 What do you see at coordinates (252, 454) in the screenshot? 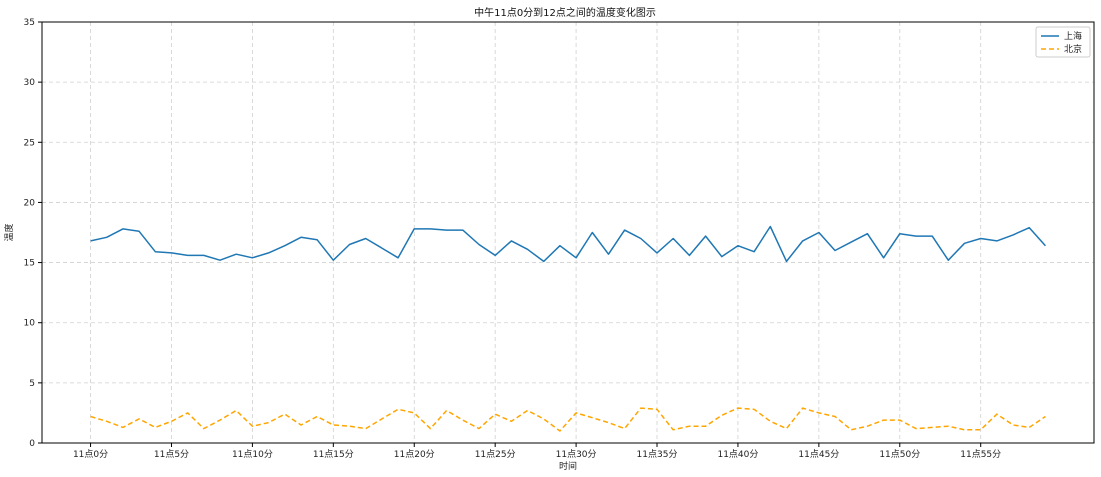
I see `x-tick-label: 11点10分` at bounding box center [252, 454].